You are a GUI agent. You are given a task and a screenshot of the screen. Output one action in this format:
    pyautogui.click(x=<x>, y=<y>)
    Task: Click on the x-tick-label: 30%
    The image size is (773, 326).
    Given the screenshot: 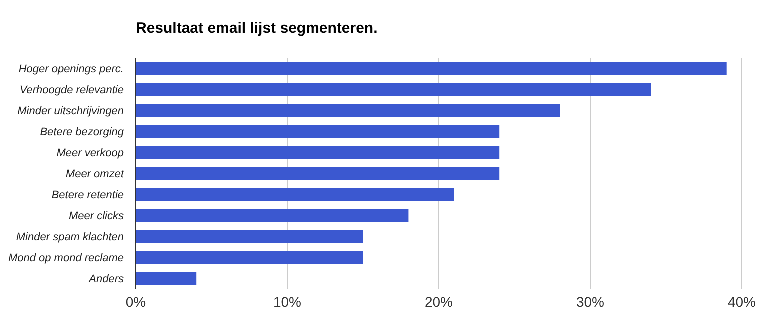 What is the action you would take?
    pyautogui.click(x=590, y=302)
    